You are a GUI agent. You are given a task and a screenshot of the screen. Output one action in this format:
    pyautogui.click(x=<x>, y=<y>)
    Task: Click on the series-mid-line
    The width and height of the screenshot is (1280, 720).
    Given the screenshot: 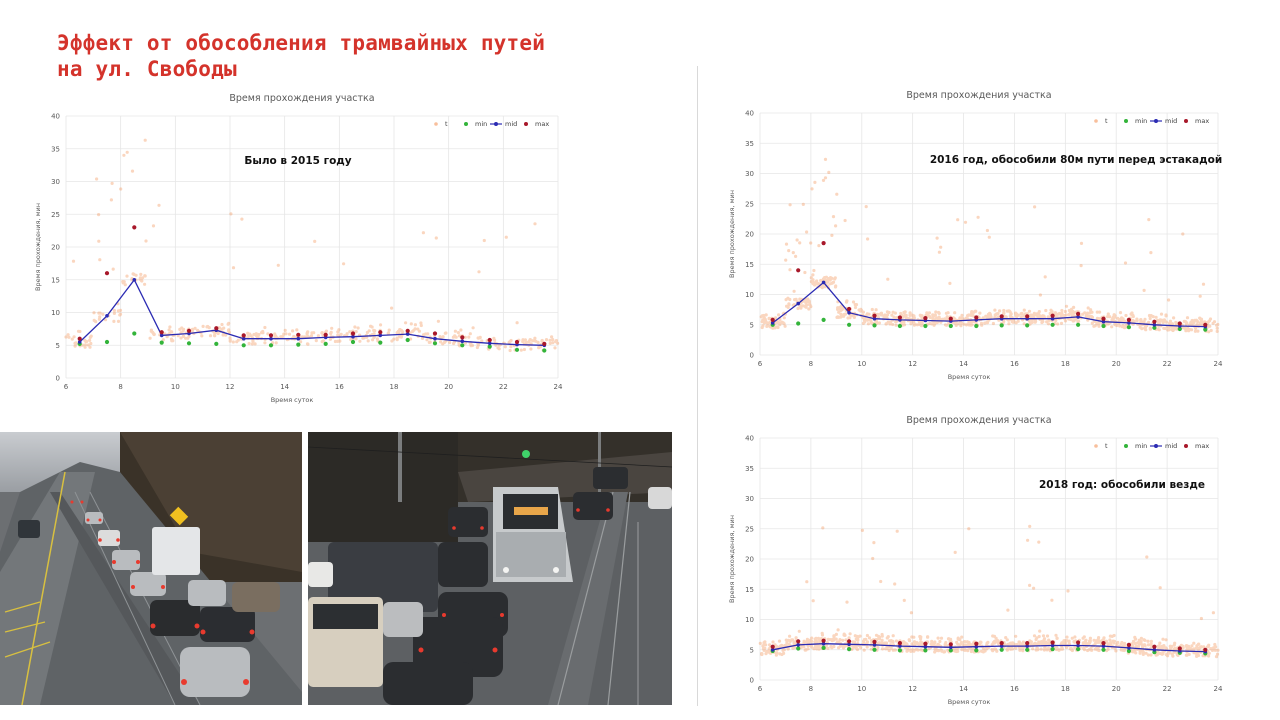 What is the action you would take?
    pyautogui.click(x=989, y=304)
    